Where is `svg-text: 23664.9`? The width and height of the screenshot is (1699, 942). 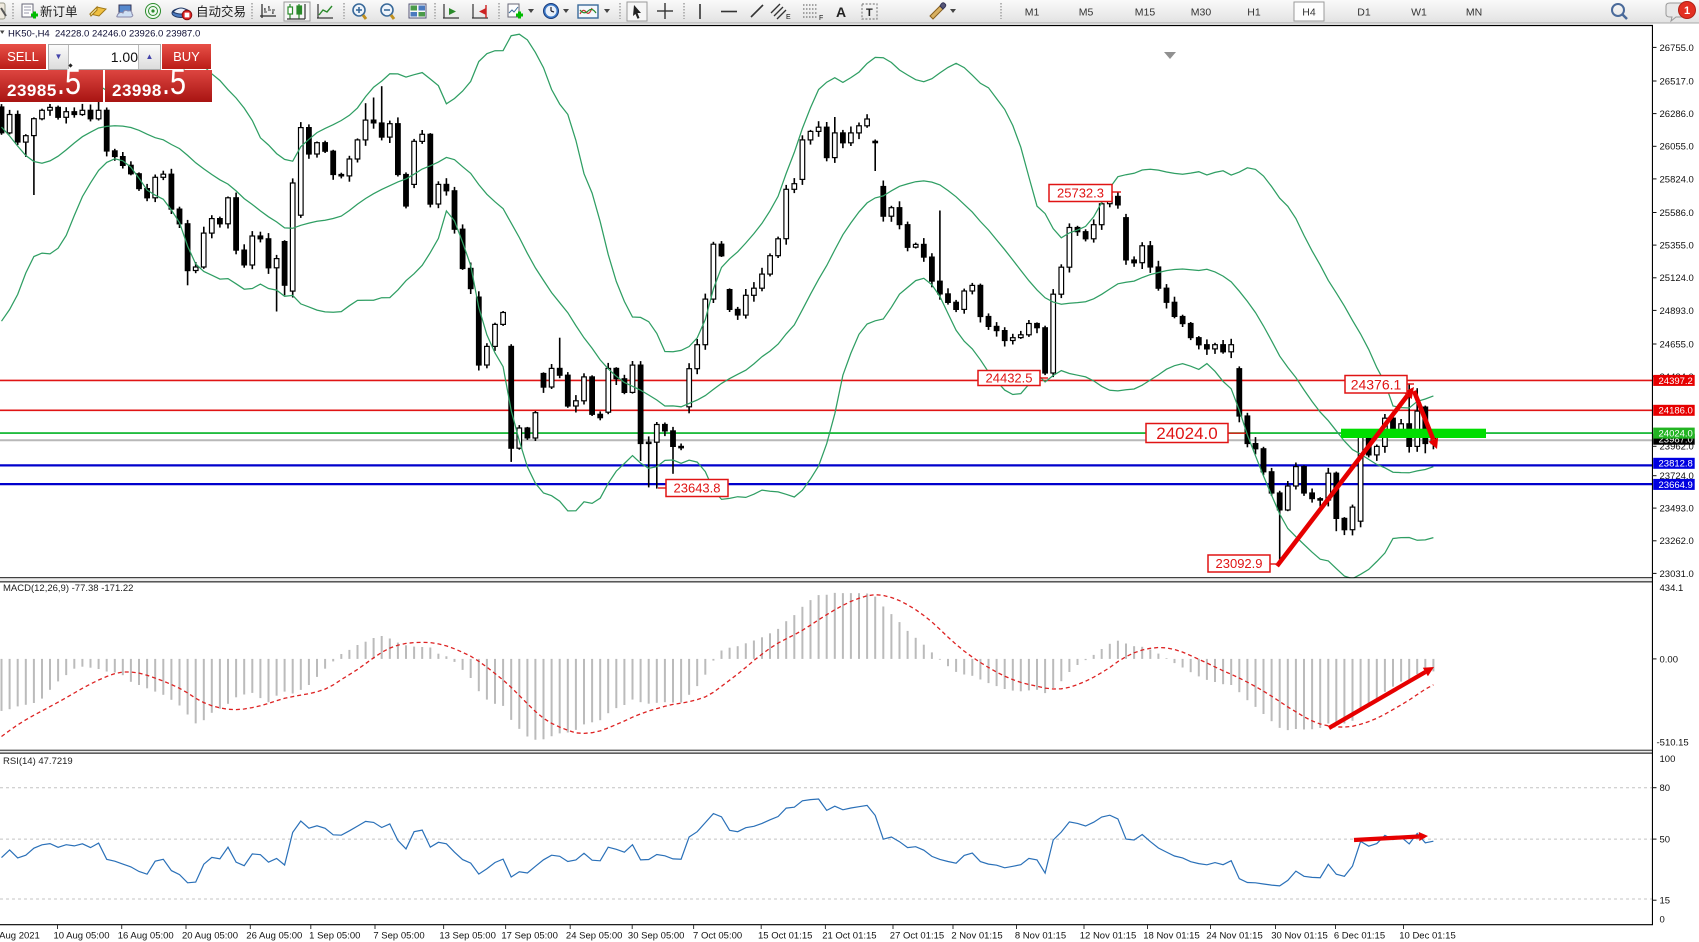 svg-text: 23664.9 is located at coordinates (1676, 485).